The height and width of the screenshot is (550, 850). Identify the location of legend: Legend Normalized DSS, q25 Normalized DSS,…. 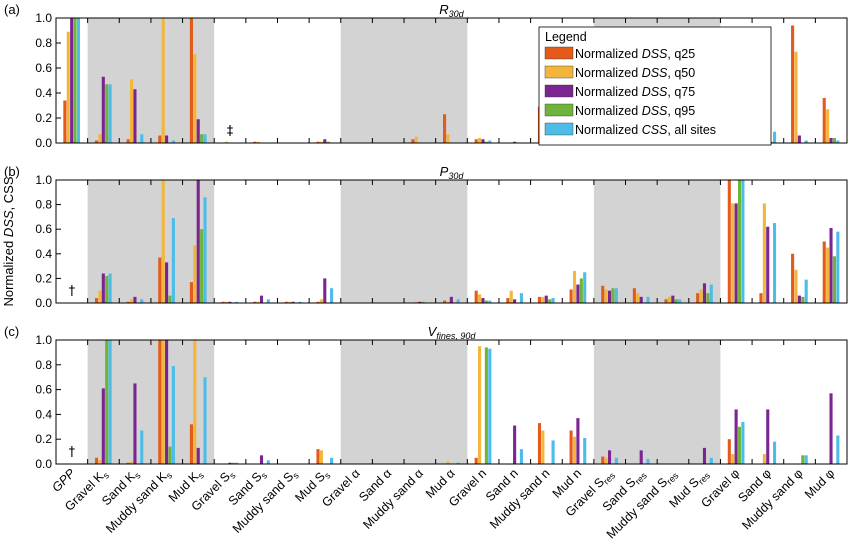
(655, 86).